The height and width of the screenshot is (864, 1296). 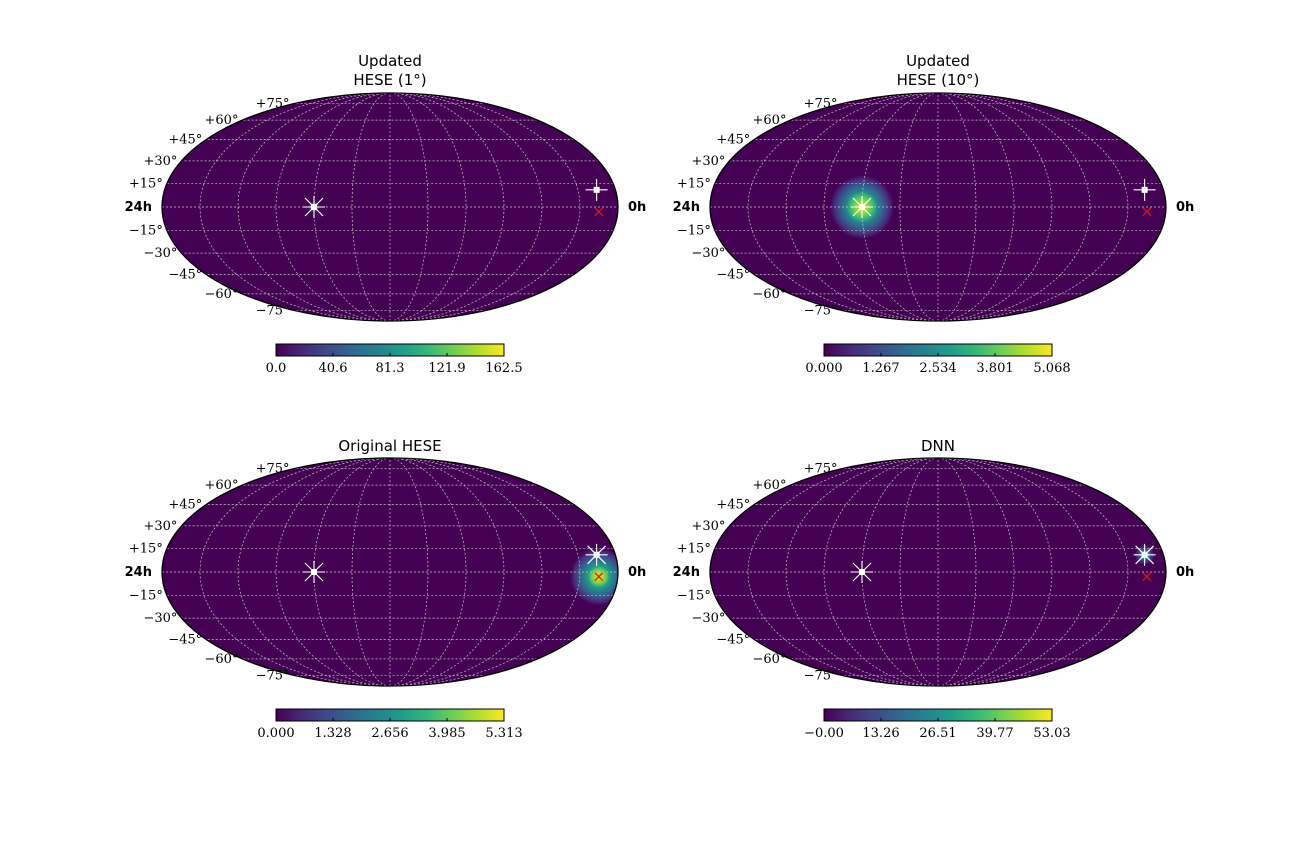 I want to click on colorbar-tick-label: 2.534, so click(x=937, y=368).